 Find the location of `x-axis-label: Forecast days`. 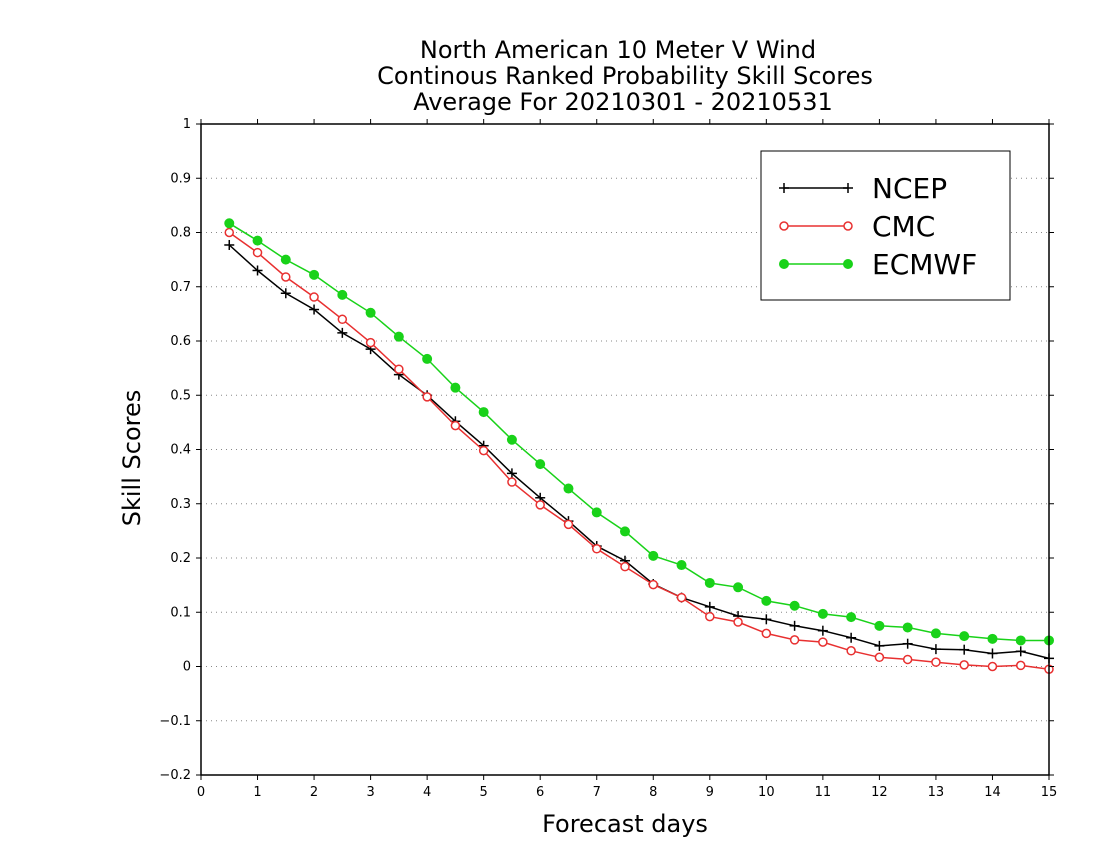

x-axis-label: Forecast days is located at coordinates (625, 824).